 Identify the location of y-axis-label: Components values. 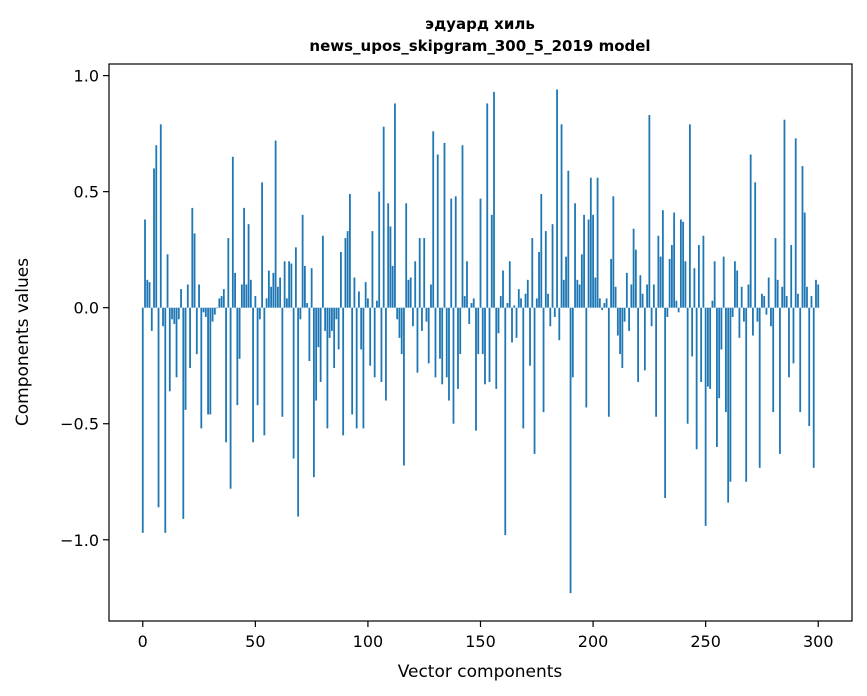
(23, 342).